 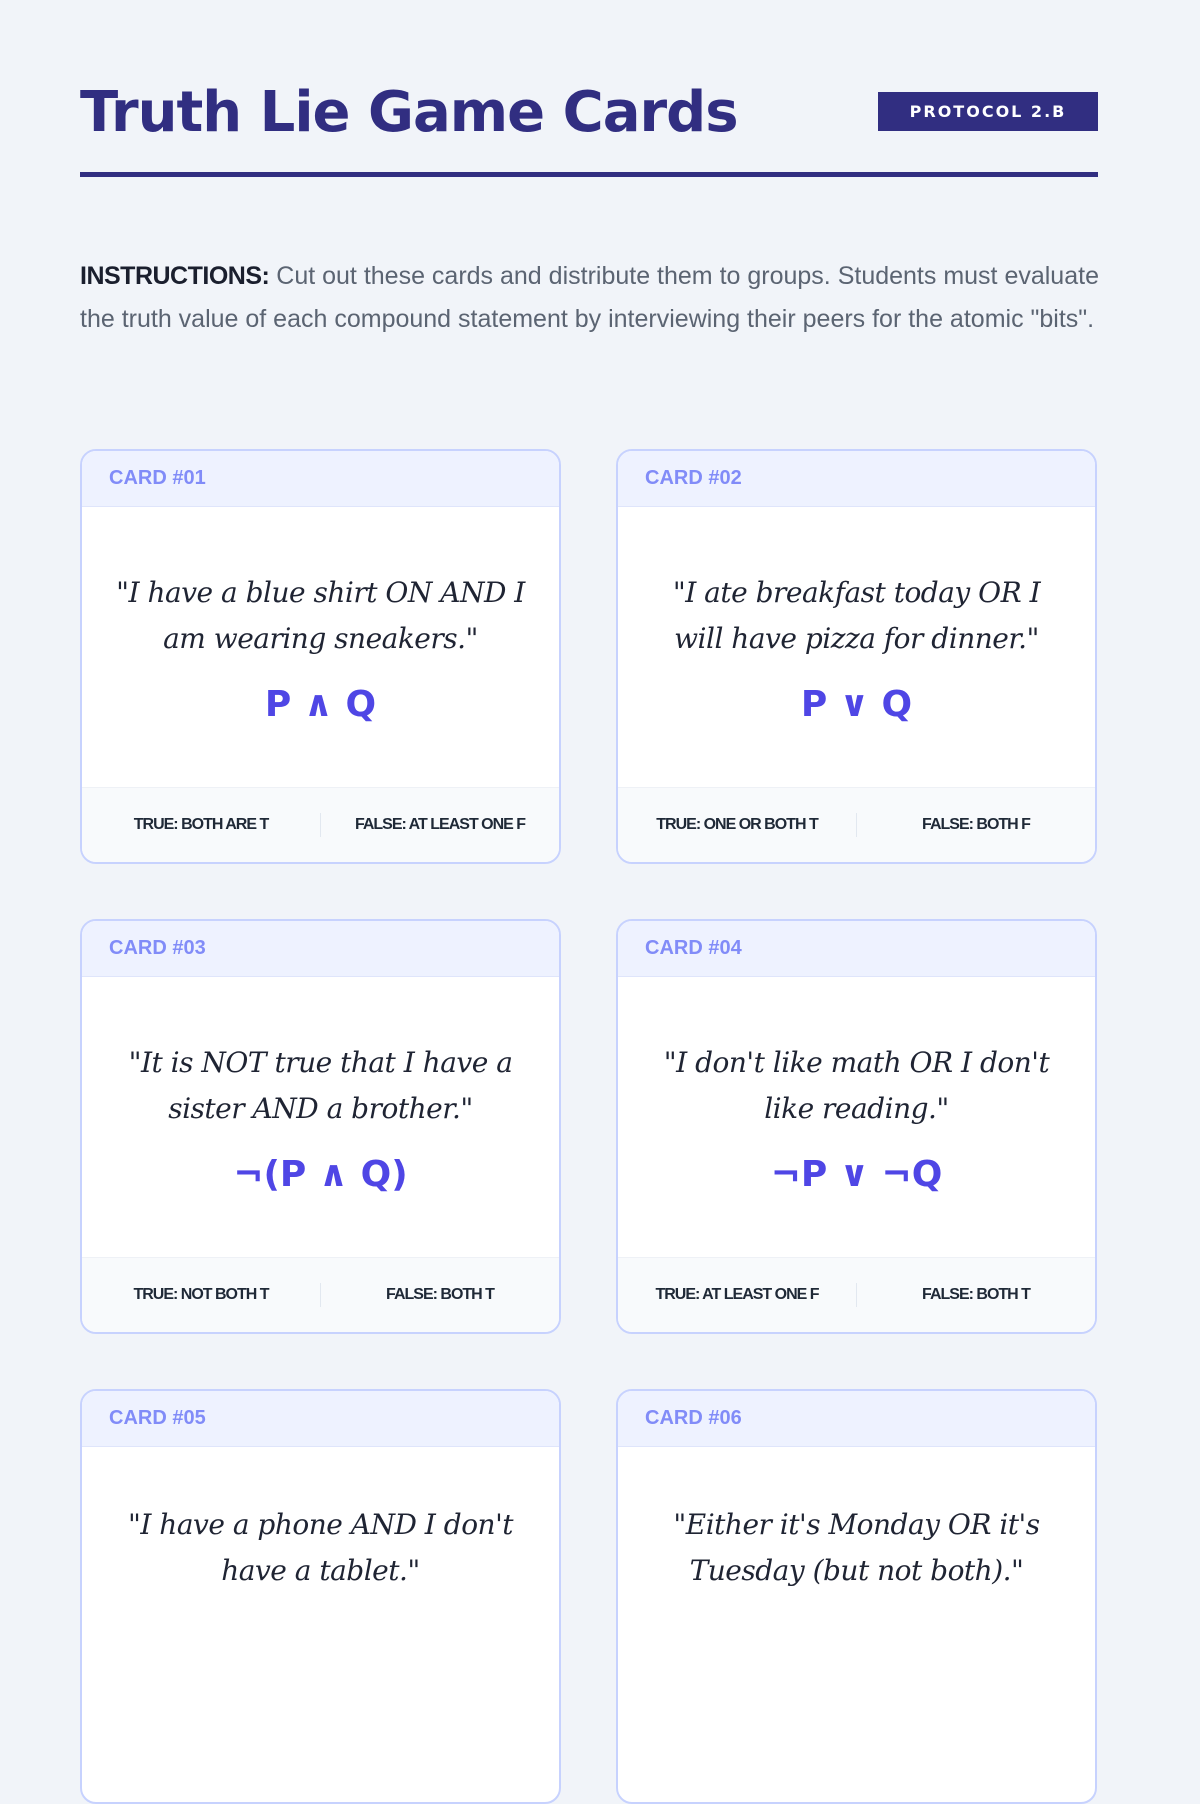 What do you see at coordinates (589, 174) in the screenshot?
I see `header-divider` at bounding box center [589, 174].